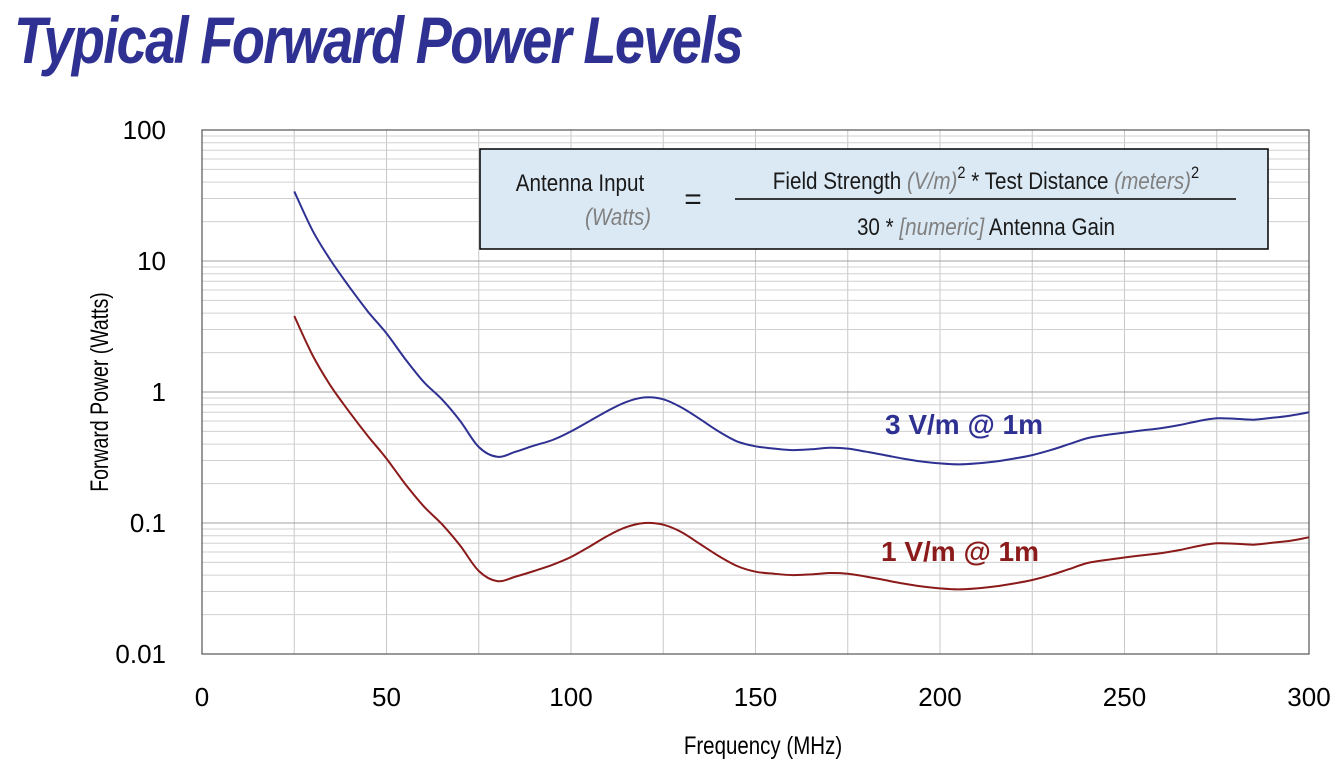 This screenshot has width=1342, height=759. Describe the element at coordinates (580, 183) in the screenshot. I see `equation-lhs: Antenna Input` at that location.